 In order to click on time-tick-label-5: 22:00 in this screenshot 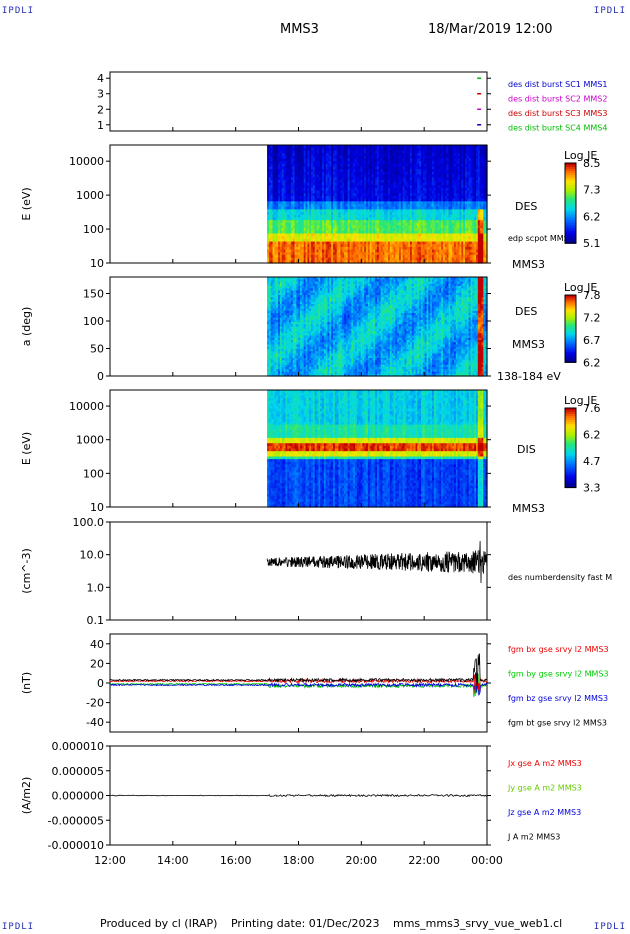, I will do `click(424, 860)`.